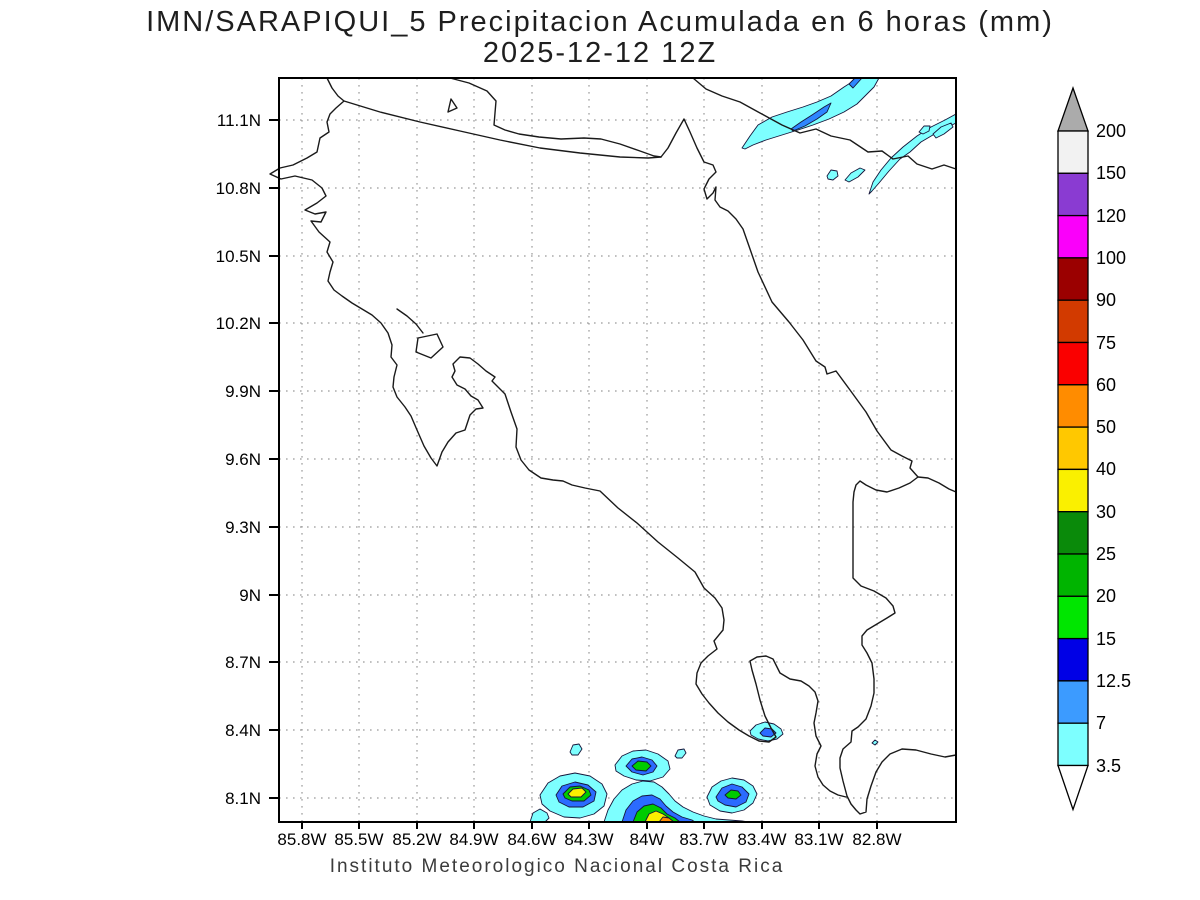  What do you see at coordinates (474, 839) in the screenshot?
I see `lon-label: 84.9W` at bounding box center [474, 839].